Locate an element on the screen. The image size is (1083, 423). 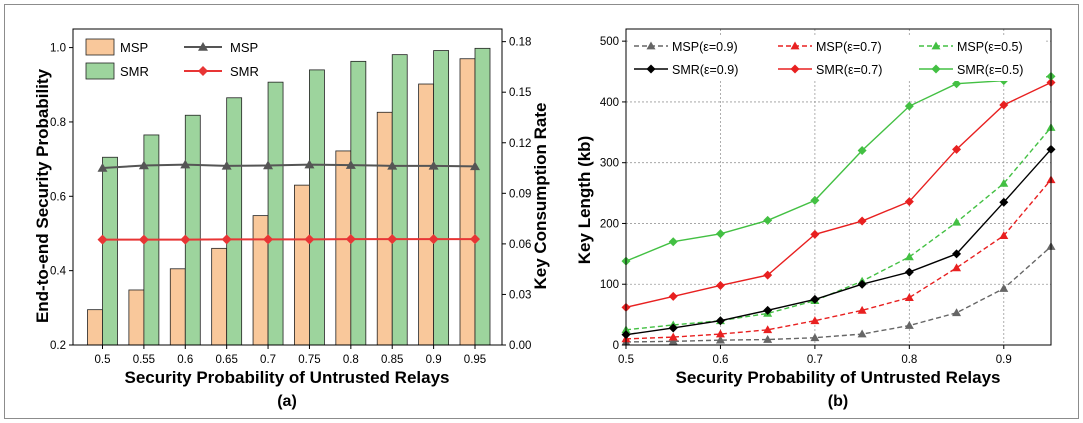
legend-label: SMR is located at coordinates (244, 71).